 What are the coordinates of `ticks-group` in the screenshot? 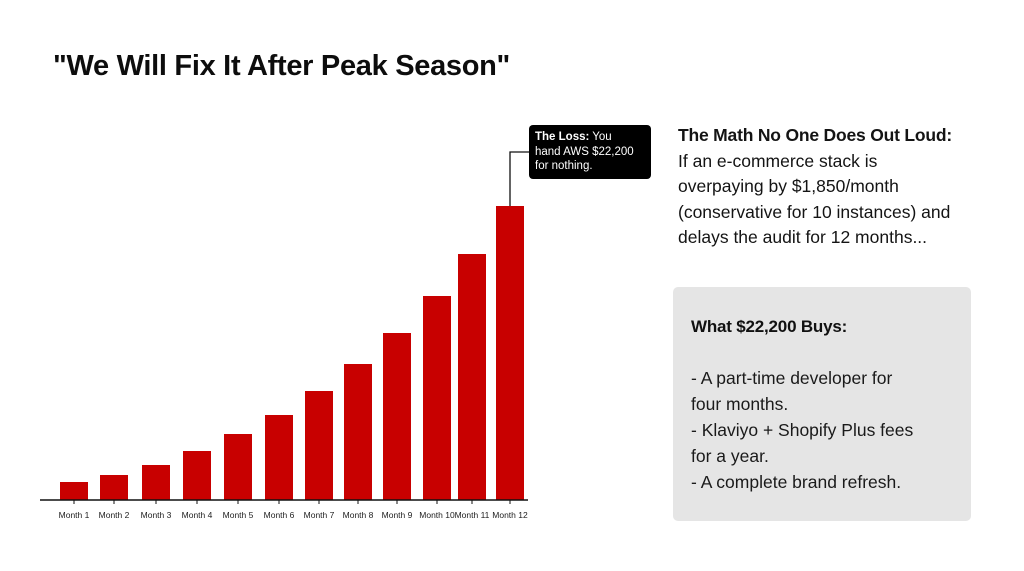 It's located at (292, 502).